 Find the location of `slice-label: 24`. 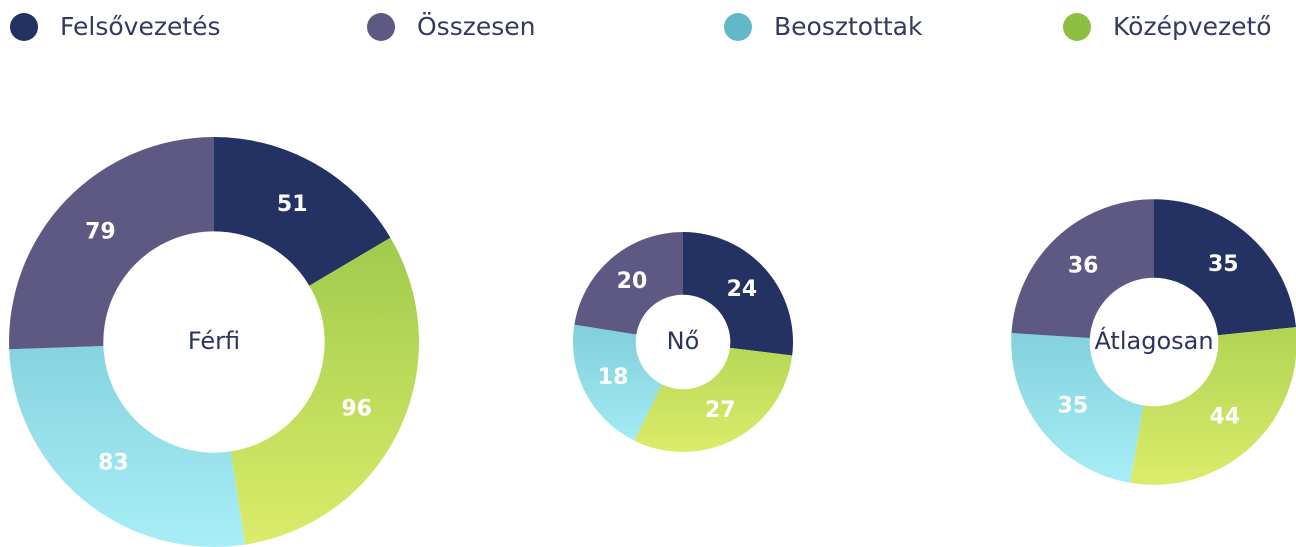

slice-label: 24 is located at coordinates (742, 289).